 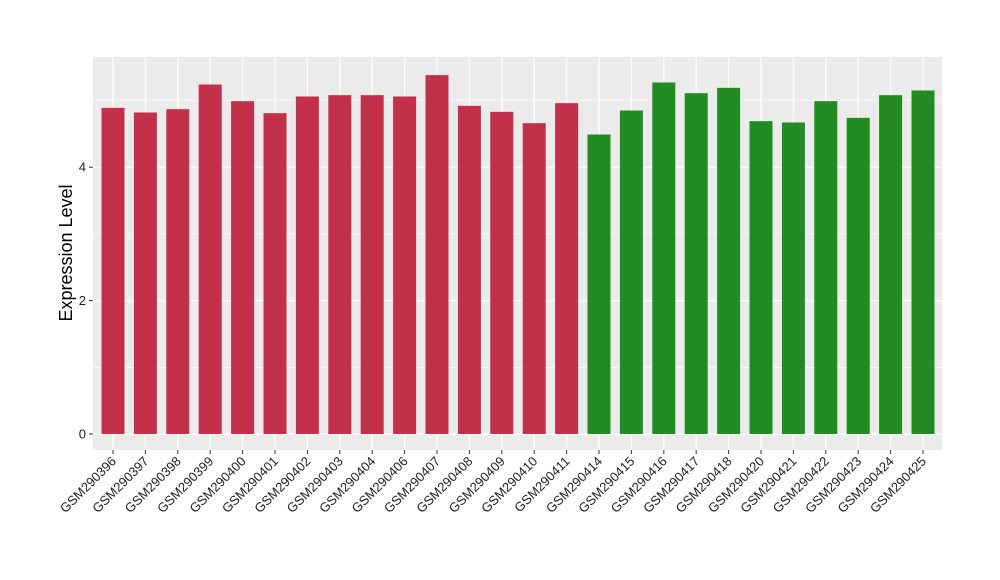 I want to click on y-tick-label: 0, so click(x=82, y=434).